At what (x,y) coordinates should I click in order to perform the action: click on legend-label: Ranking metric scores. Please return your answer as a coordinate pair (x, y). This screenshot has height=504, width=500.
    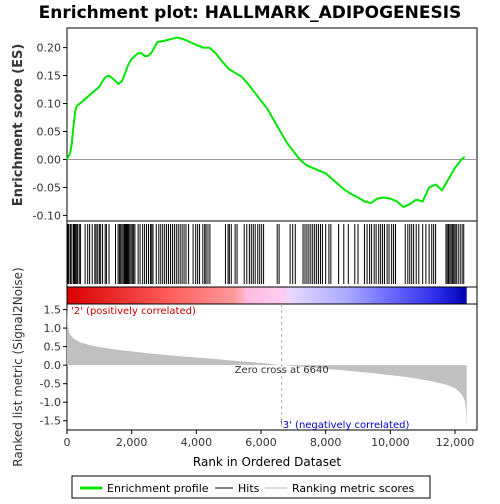
    Looking at the image, I should click on (353, 488).